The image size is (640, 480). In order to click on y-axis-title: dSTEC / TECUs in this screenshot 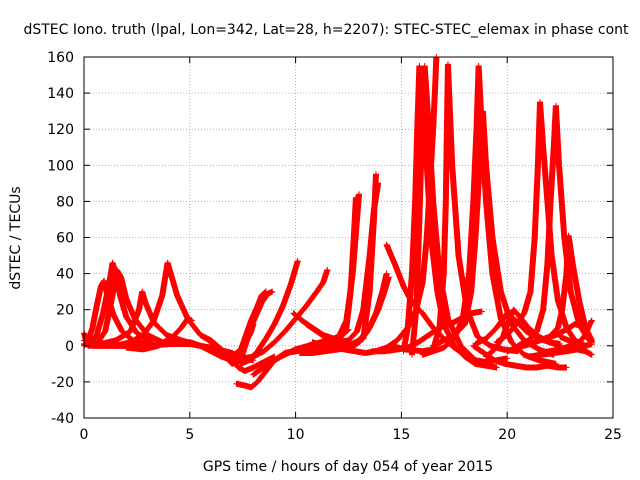, I will do `click(16, 237)`.